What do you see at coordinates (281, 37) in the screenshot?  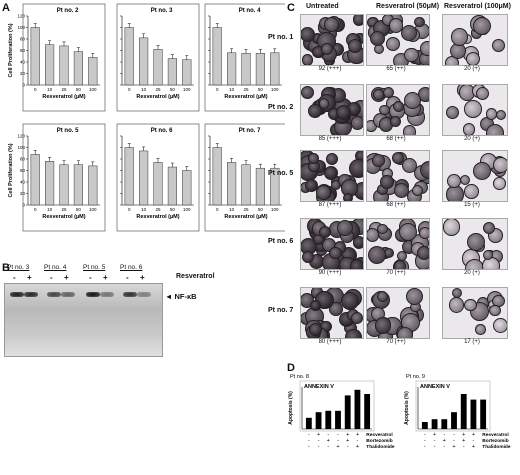 I see `micrograph-row-label: Pt no. 1` at bounding box center [281, 37].